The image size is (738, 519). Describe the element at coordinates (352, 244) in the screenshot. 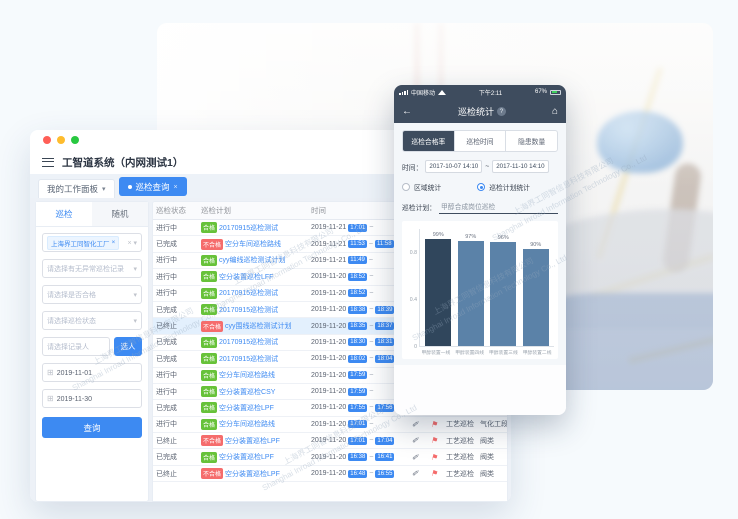

I see `time-cell: 2019-11-21 11:53 ~11:58` at that location.